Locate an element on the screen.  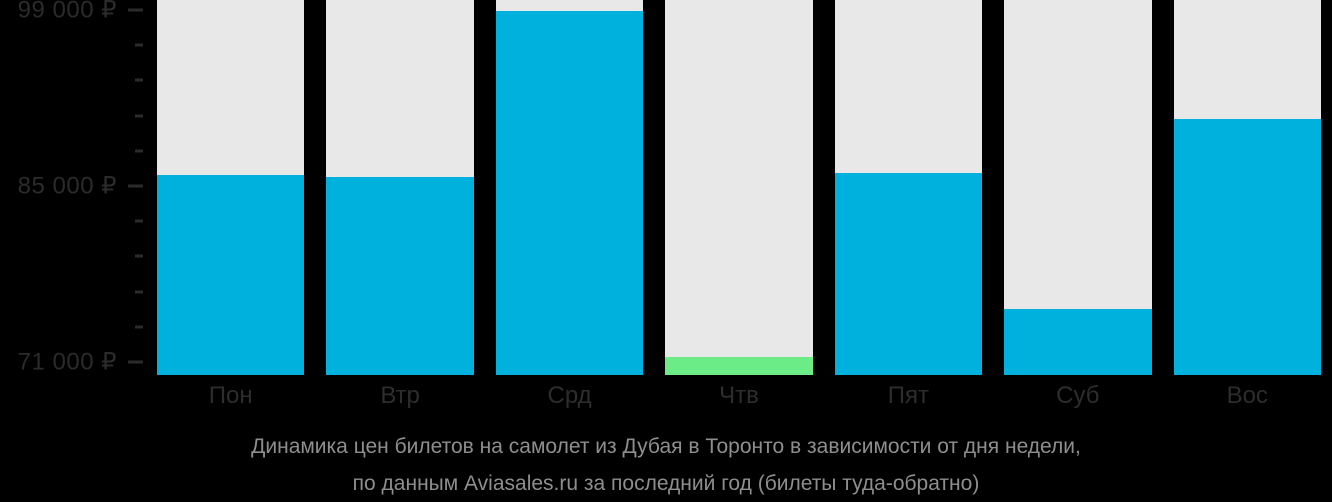
bar-track is located at coordinates (739, 187).